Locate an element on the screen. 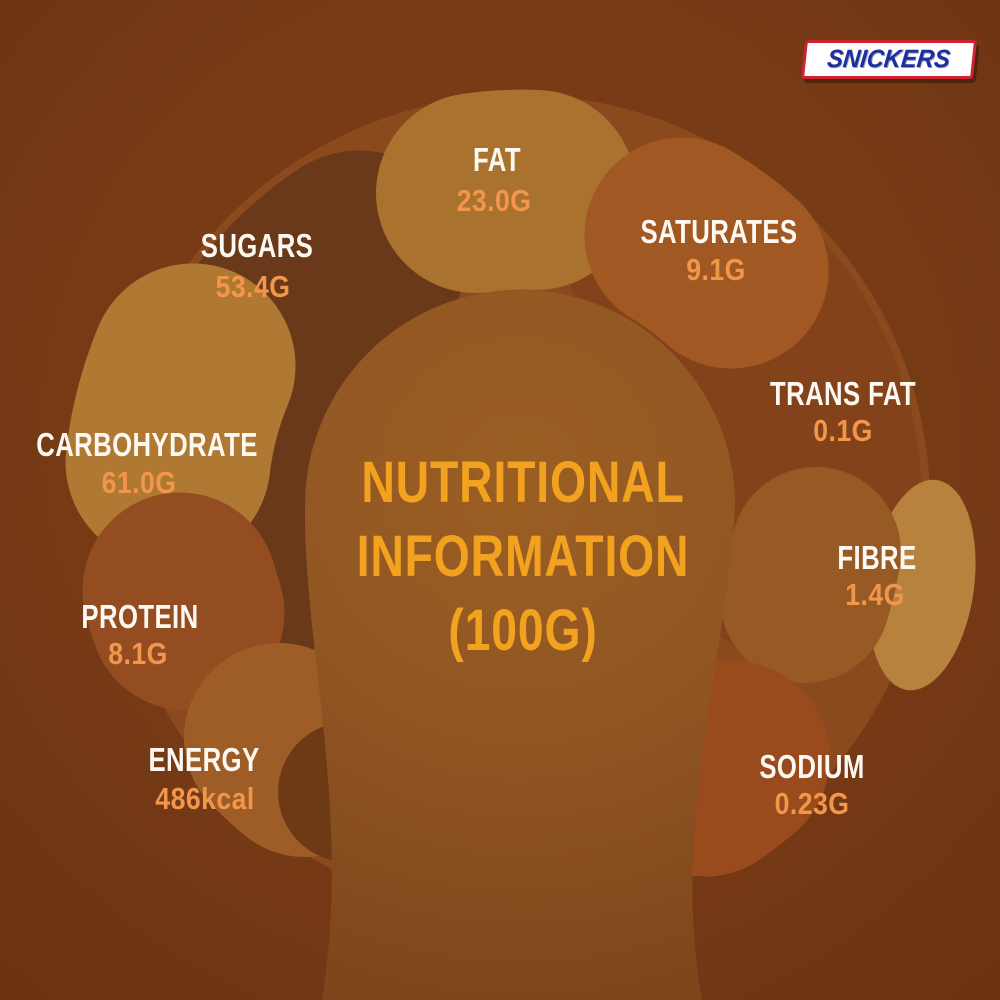 The width and height of the screenshot is (1000, 1000). segment-value-sodium: 0.23G is located at coordinates (812, 803).